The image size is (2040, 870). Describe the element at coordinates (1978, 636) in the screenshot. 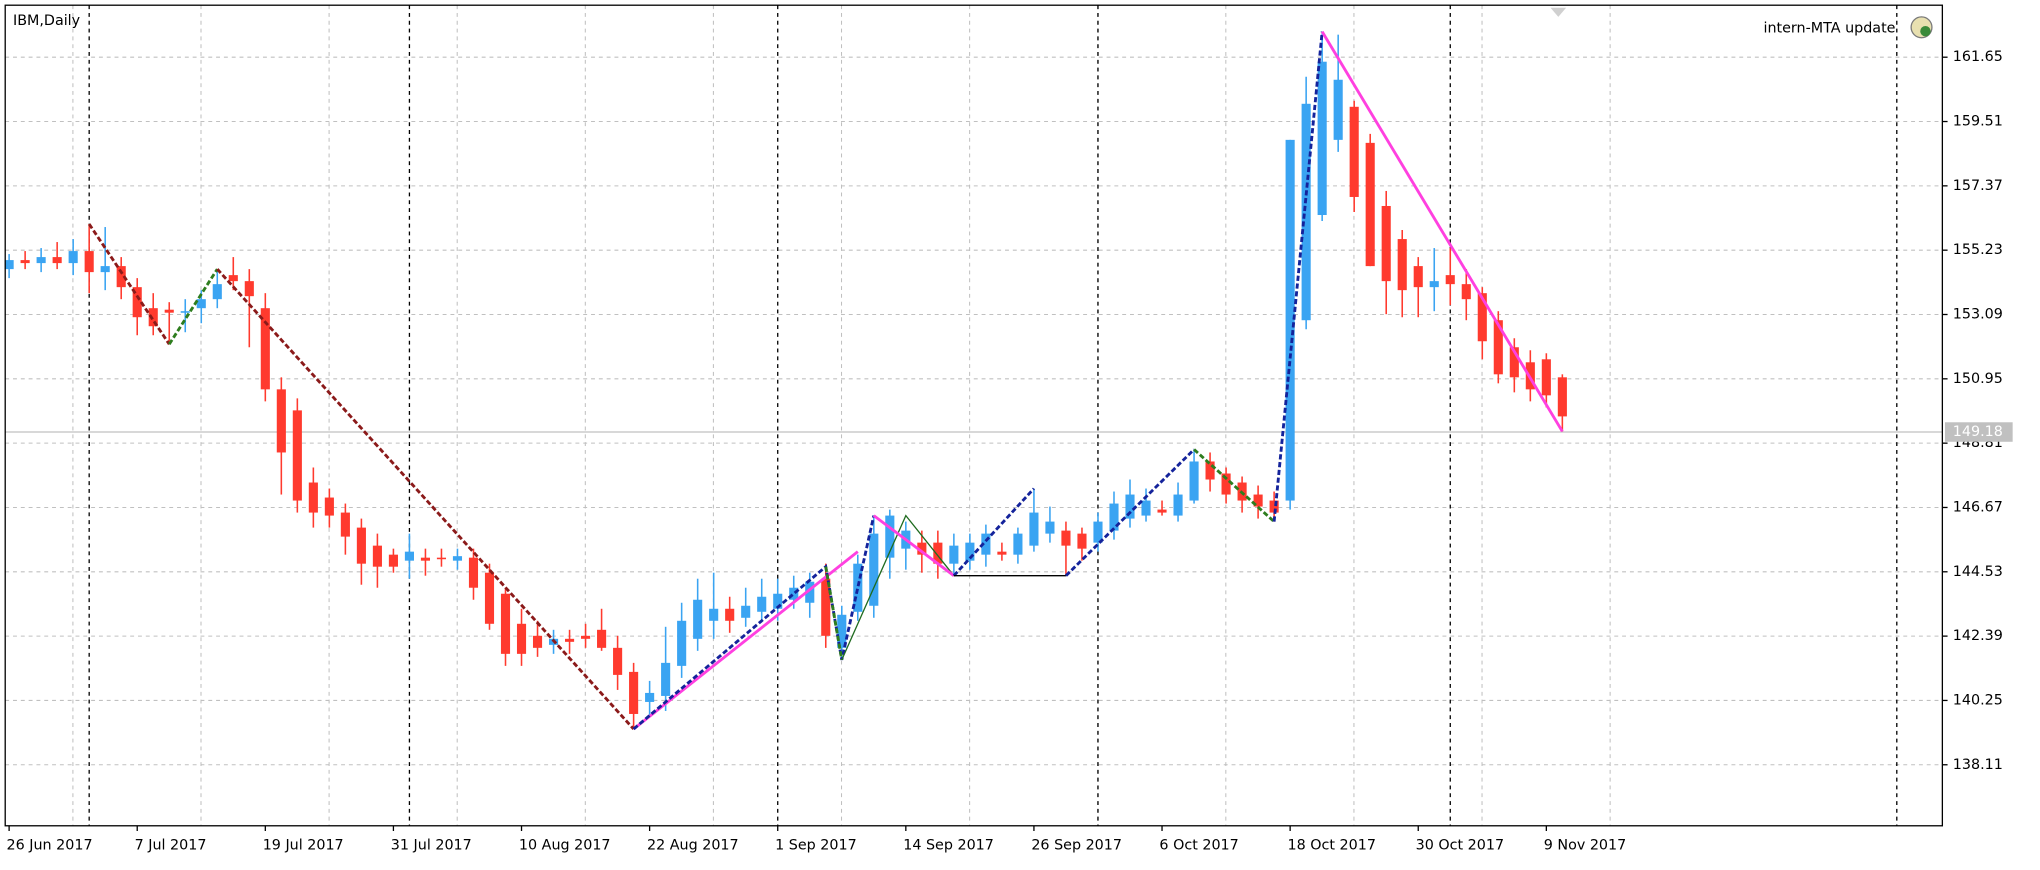

I see `y-tick-label: 142.39` at that location.